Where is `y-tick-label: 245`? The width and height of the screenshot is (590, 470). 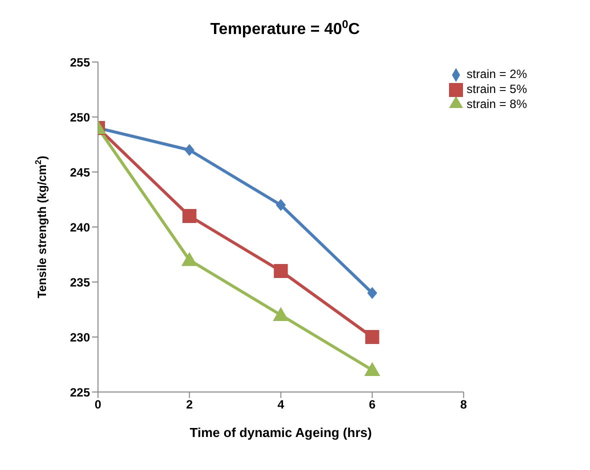
y-tick-label: 245 is located at coordinates (80, 172).